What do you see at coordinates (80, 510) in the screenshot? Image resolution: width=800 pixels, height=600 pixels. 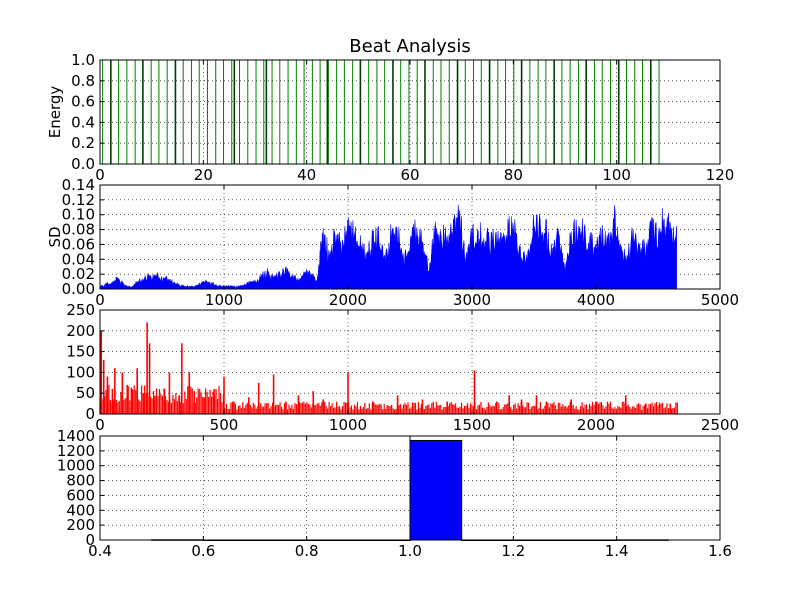 I see `y-tick-label: 400` at bounding box center [80, 510].